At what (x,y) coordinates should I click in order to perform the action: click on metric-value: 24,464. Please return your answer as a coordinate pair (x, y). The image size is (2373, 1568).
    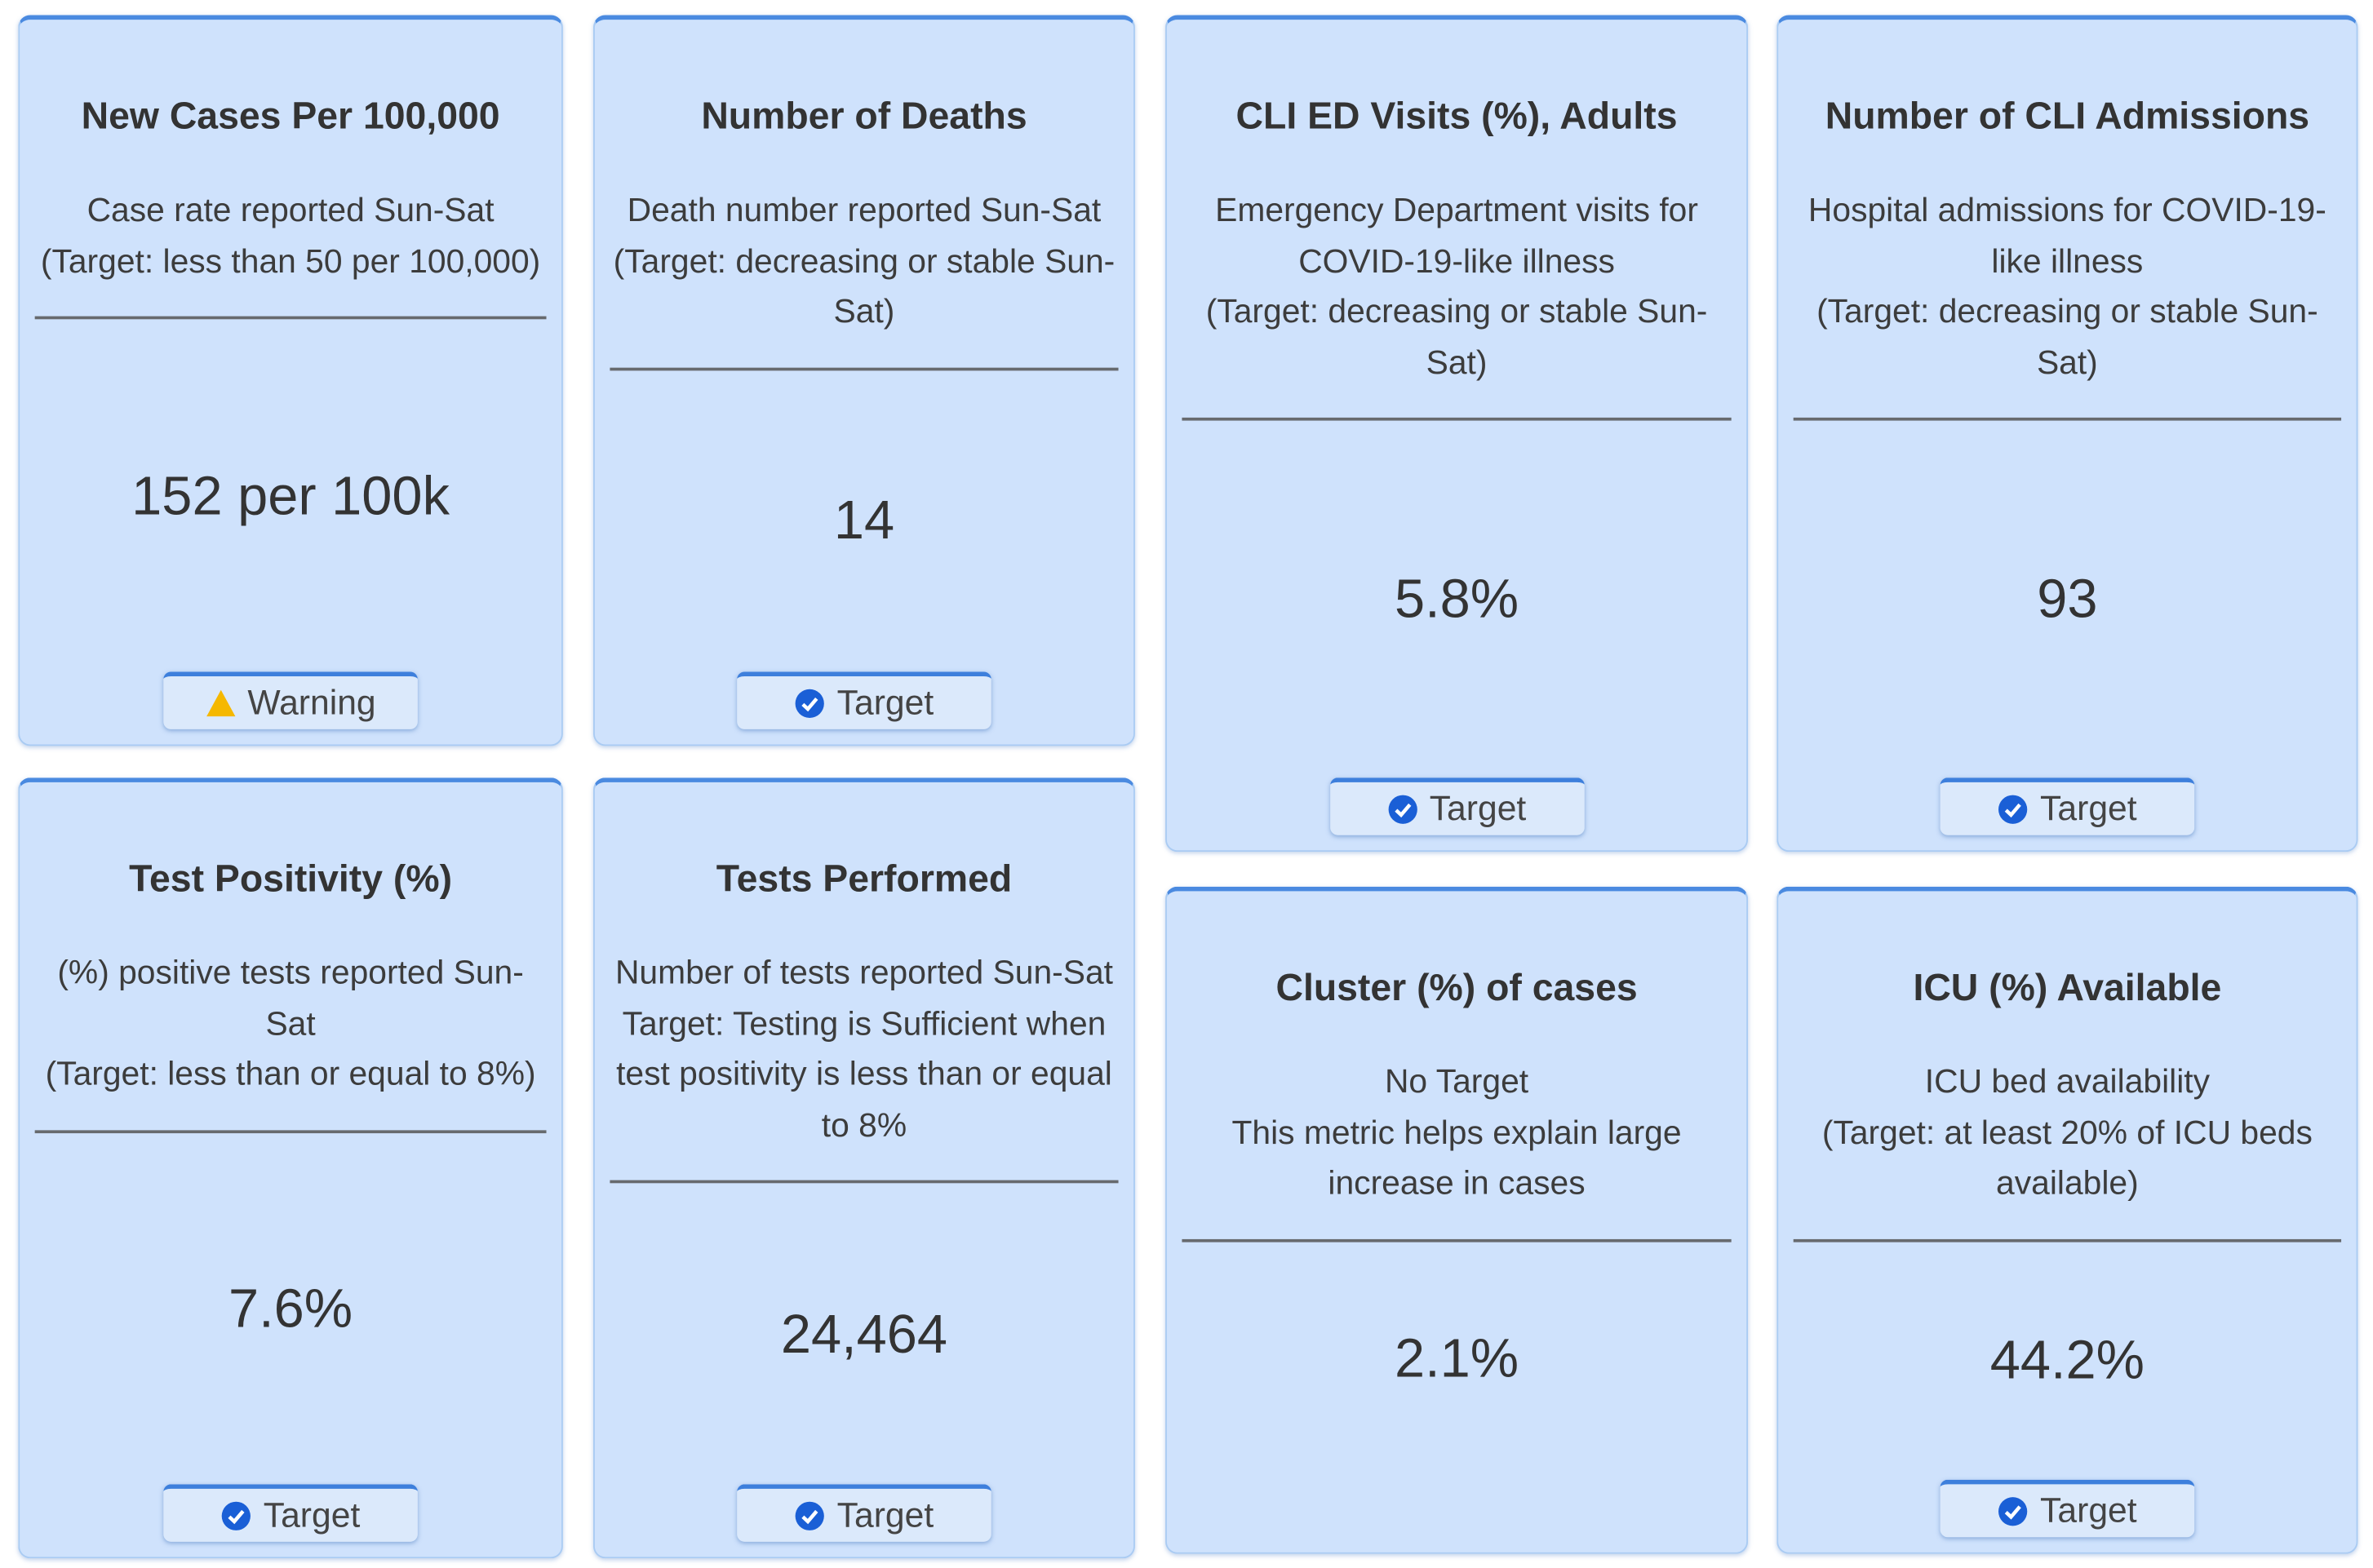
    Looking at the image, I should click on (864, 1332).